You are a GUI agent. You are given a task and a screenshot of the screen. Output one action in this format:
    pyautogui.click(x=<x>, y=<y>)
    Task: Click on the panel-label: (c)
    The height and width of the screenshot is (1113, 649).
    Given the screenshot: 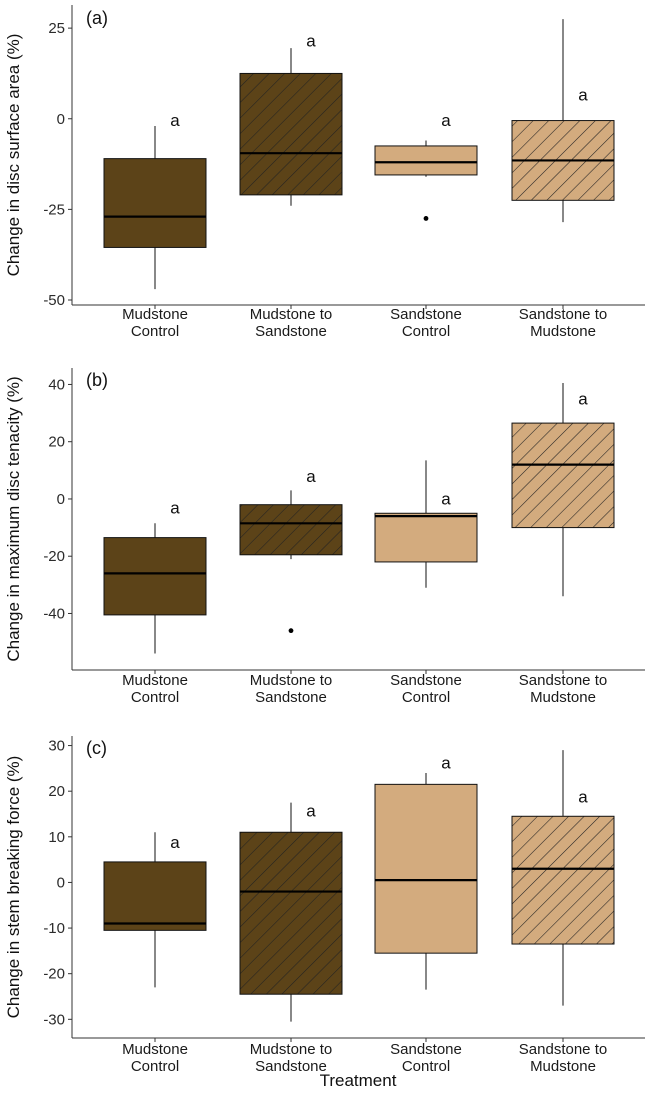 What is the action you would take?
    pyautogui.click(x=96, y=748)
    